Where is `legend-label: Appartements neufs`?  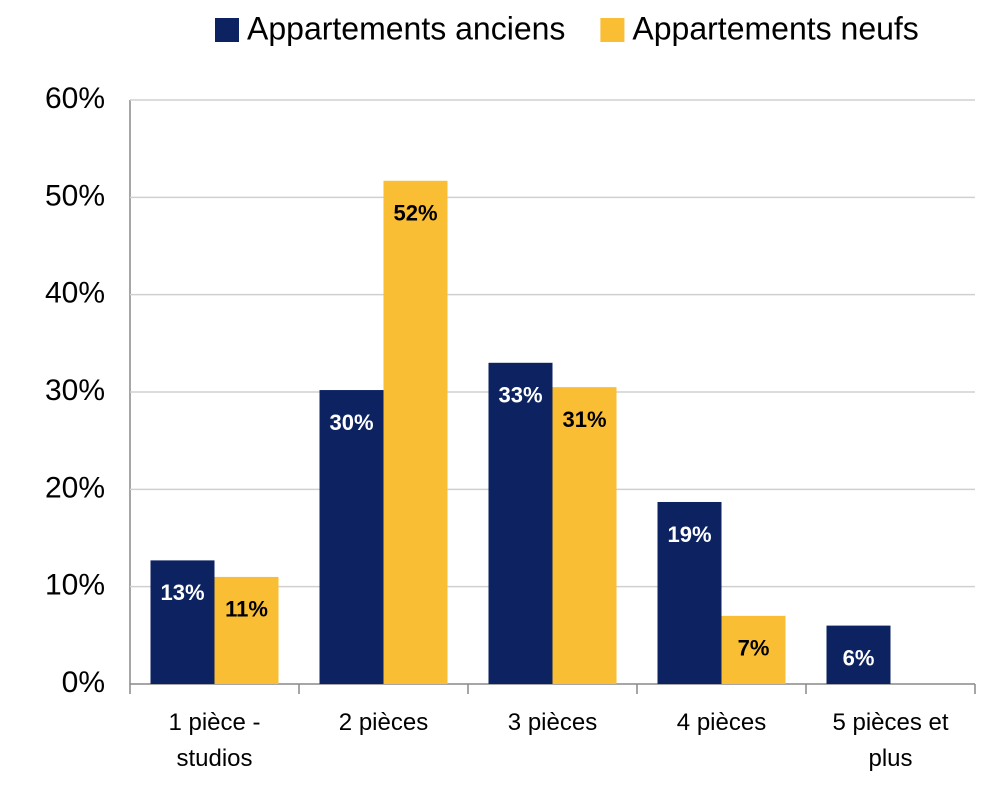 legend-label: Appartements neufs is located at coordinates (775, 28).